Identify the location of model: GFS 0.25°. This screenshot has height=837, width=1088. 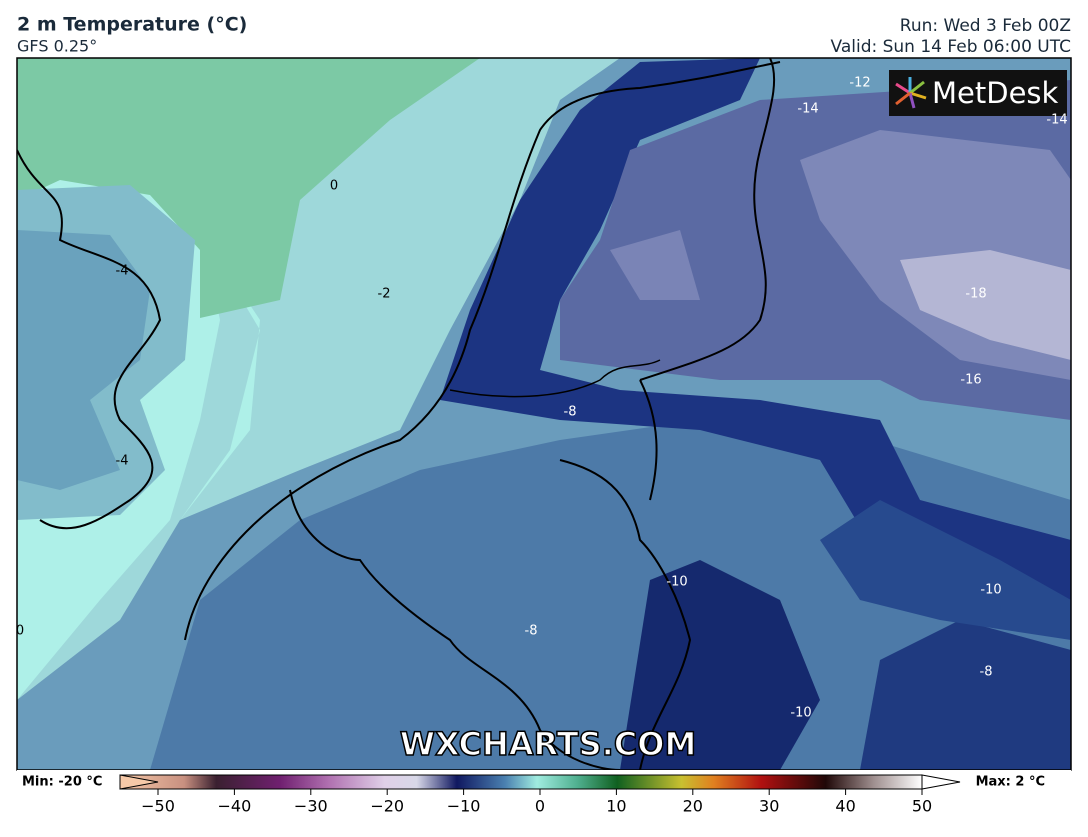
(57, 46).